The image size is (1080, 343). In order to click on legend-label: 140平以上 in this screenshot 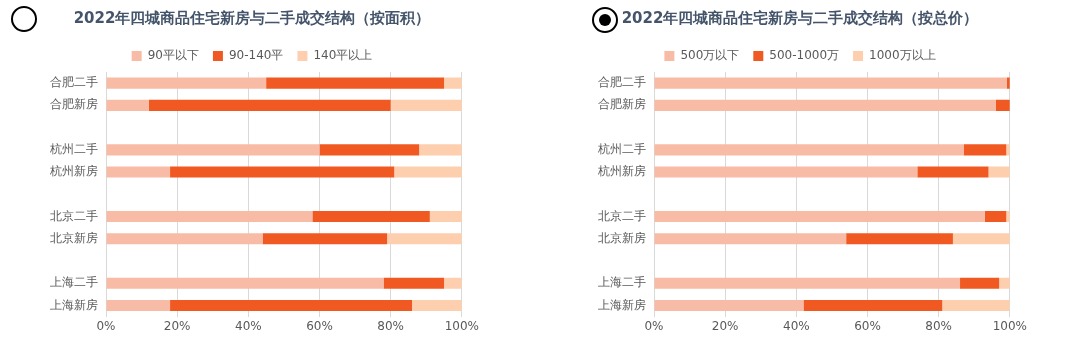, I will do `click(343, 55)`.